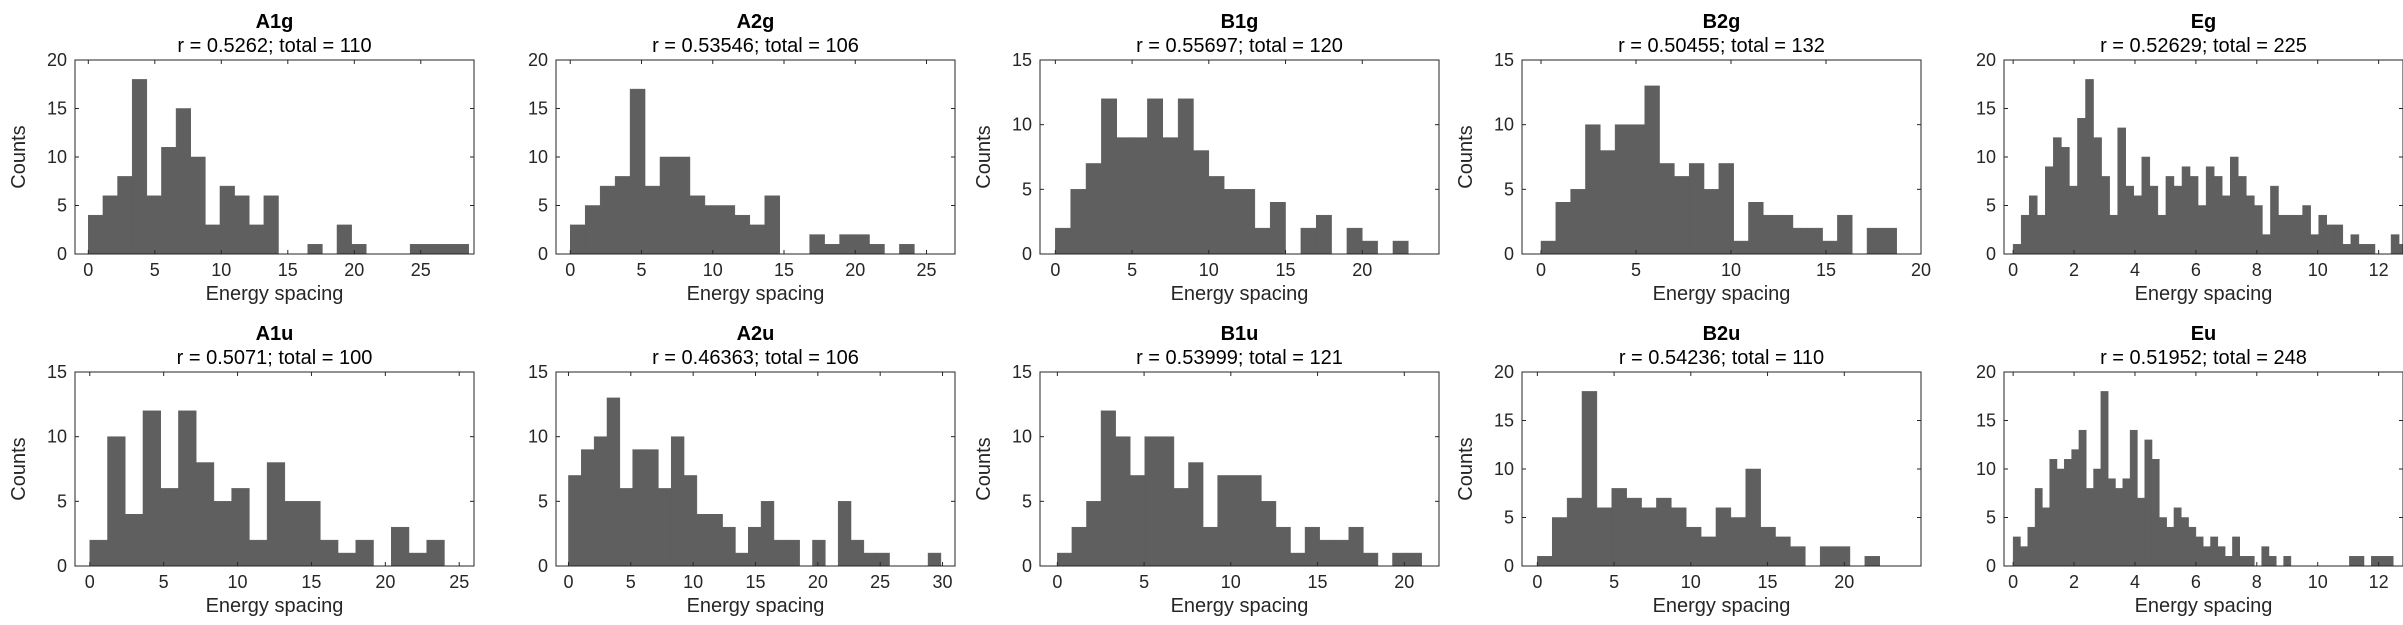  I want to click on y-axis-label: Counts, so click(19, 468).